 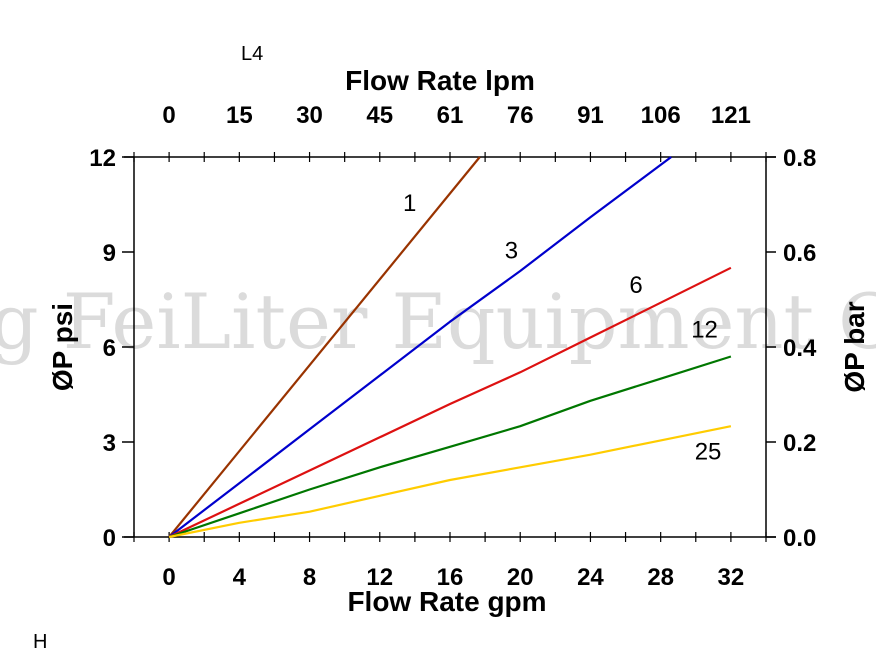 What do you see at coordinates (240, 577) in the screenshot?
I see `x-tick-label-bottom: 4` at bounding box center [240, 577].